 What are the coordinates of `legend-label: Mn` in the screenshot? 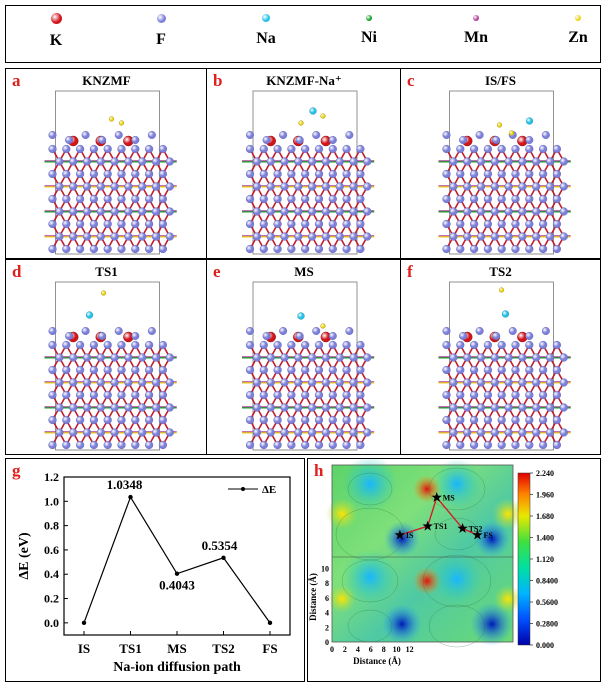 It's located at (476, 37).